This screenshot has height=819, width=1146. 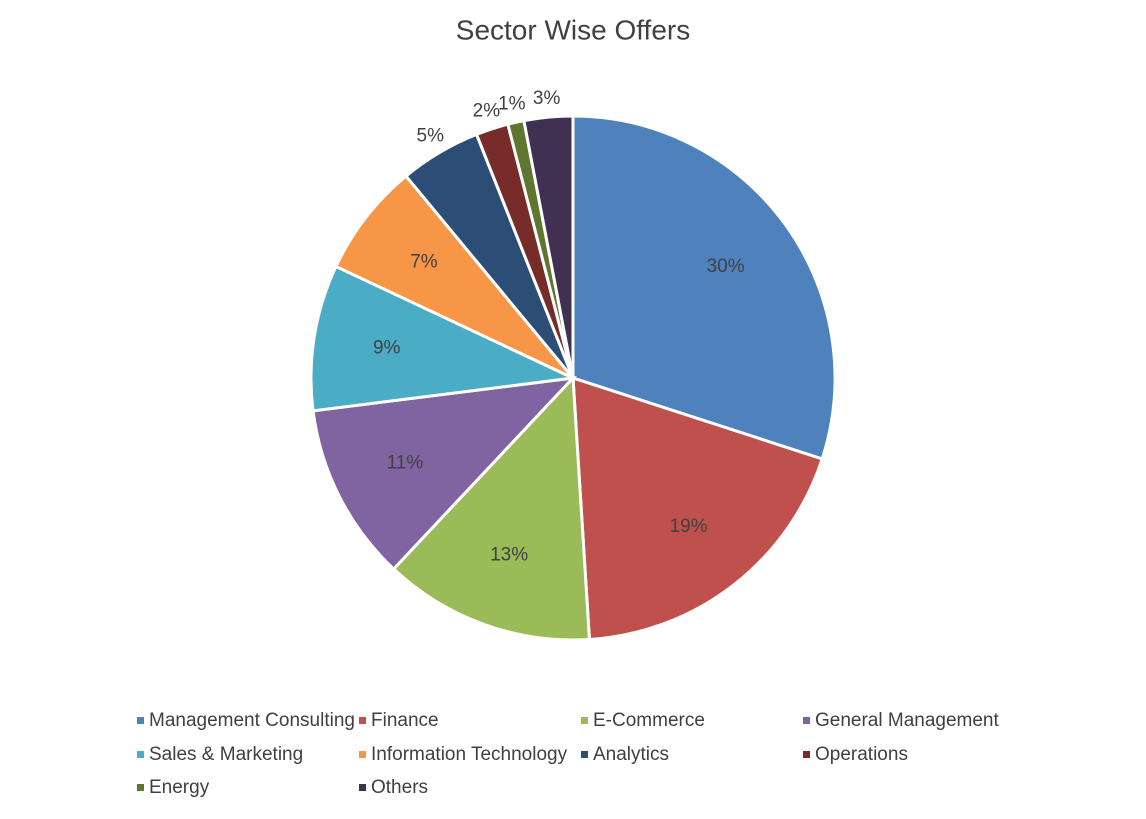 What do you see at coordinates (179, 787) in the screenshot?
I see `legend-label: Energy` at bounding box center [179, 787].